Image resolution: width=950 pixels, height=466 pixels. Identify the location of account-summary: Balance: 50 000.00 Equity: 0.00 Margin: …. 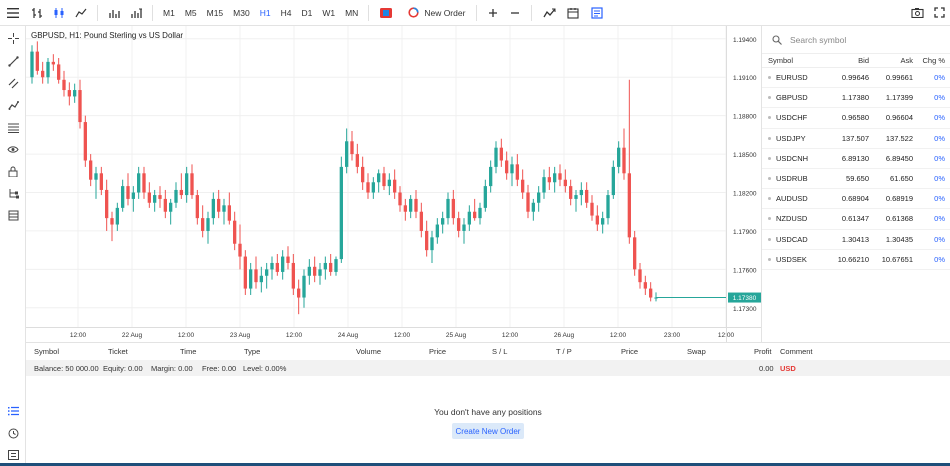
(488, 368).